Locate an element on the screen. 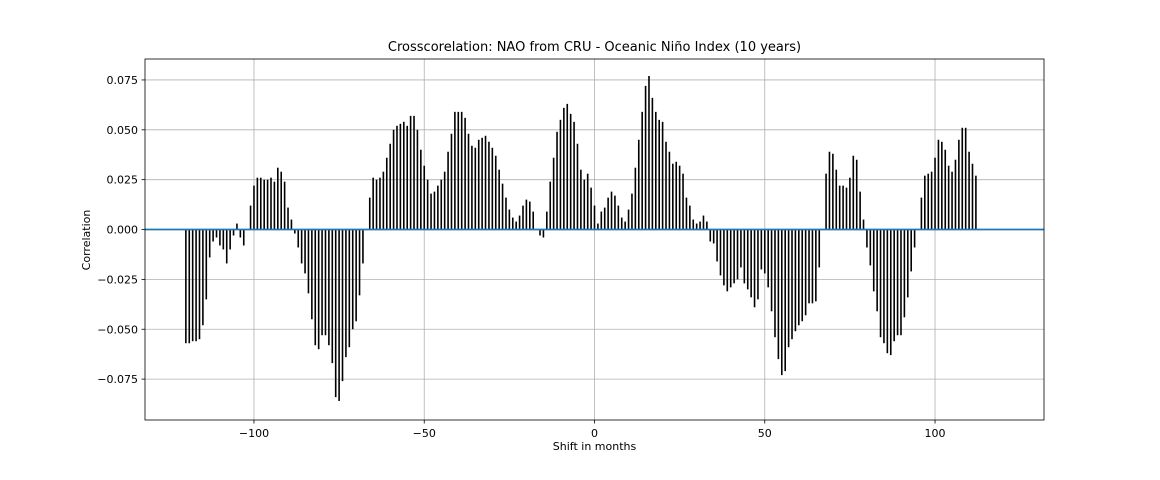  y-tick-label: −0.075 is located at coordinates (117, 379).